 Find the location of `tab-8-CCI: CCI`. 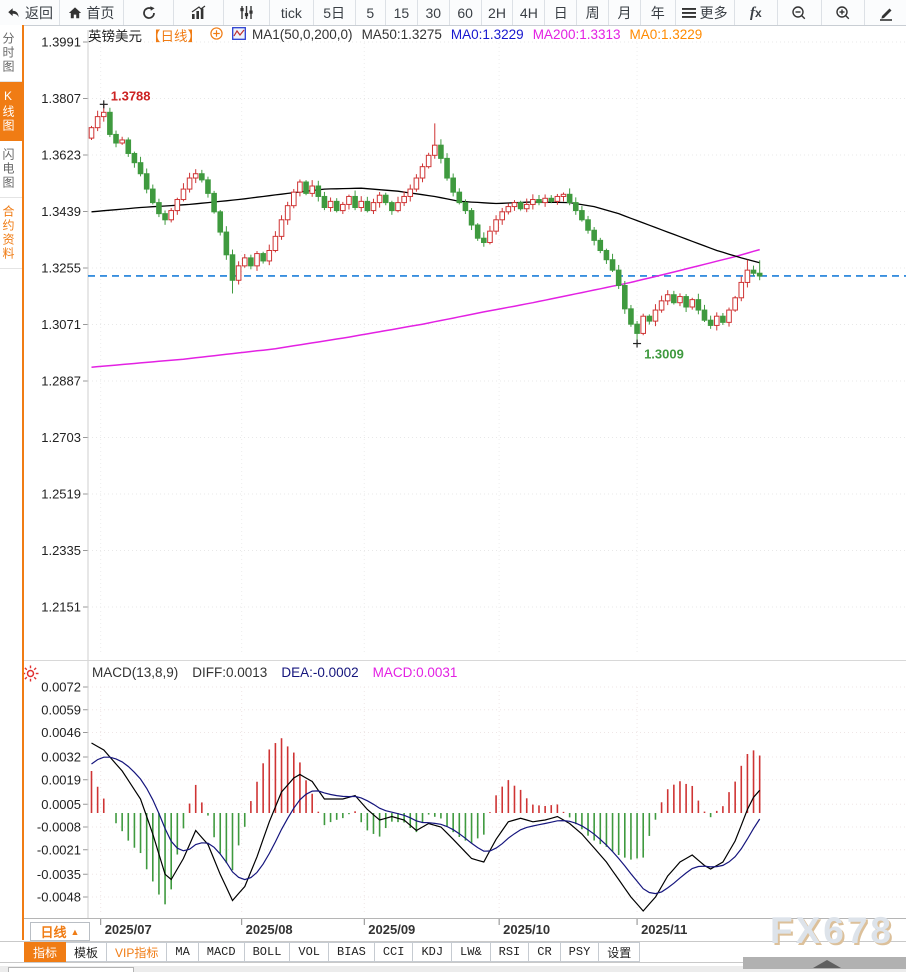

tab-8-CCI: CCI is located at coordinates (394, 952).